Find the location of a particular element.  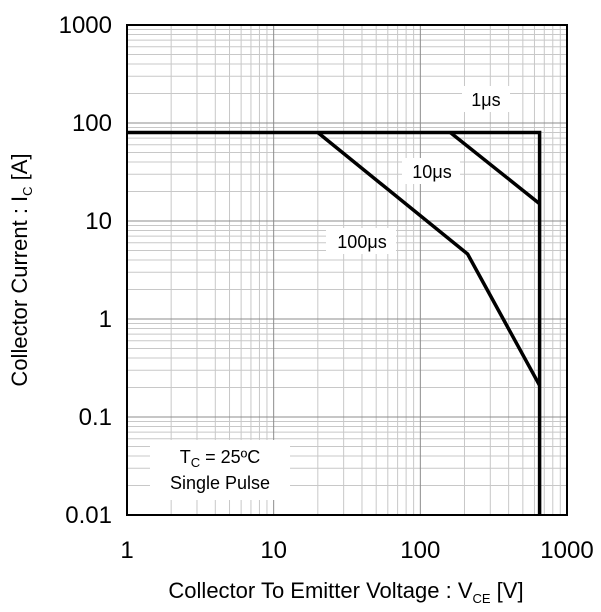

y-tick-label: 0.1 is located at coordinates (95, 417).